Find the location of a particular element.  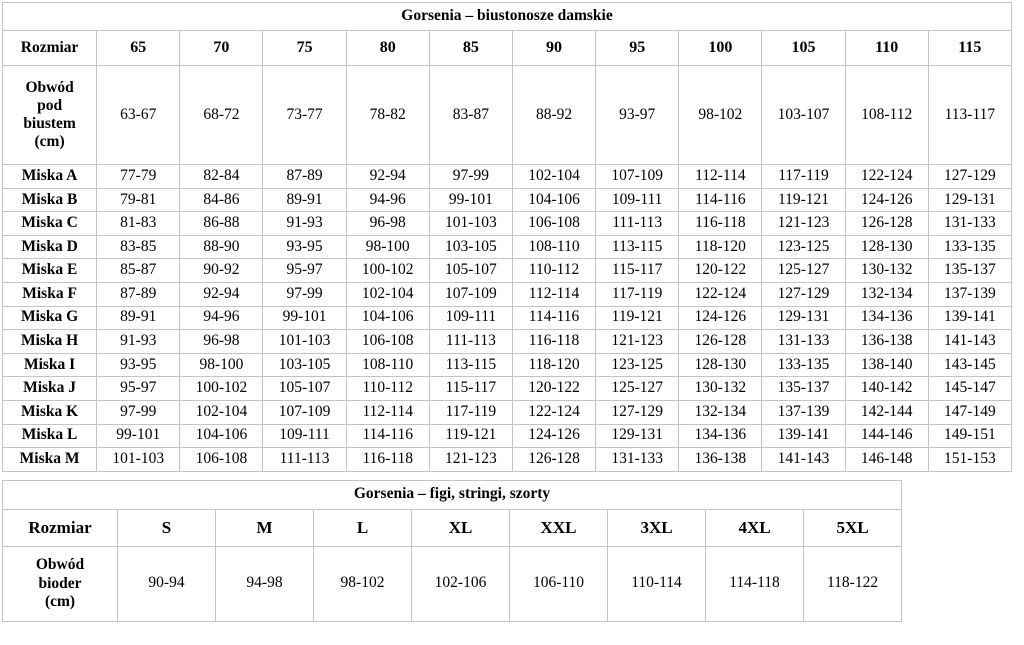

bra-cup-value: 94-96 is located at coordinates (387, 200).